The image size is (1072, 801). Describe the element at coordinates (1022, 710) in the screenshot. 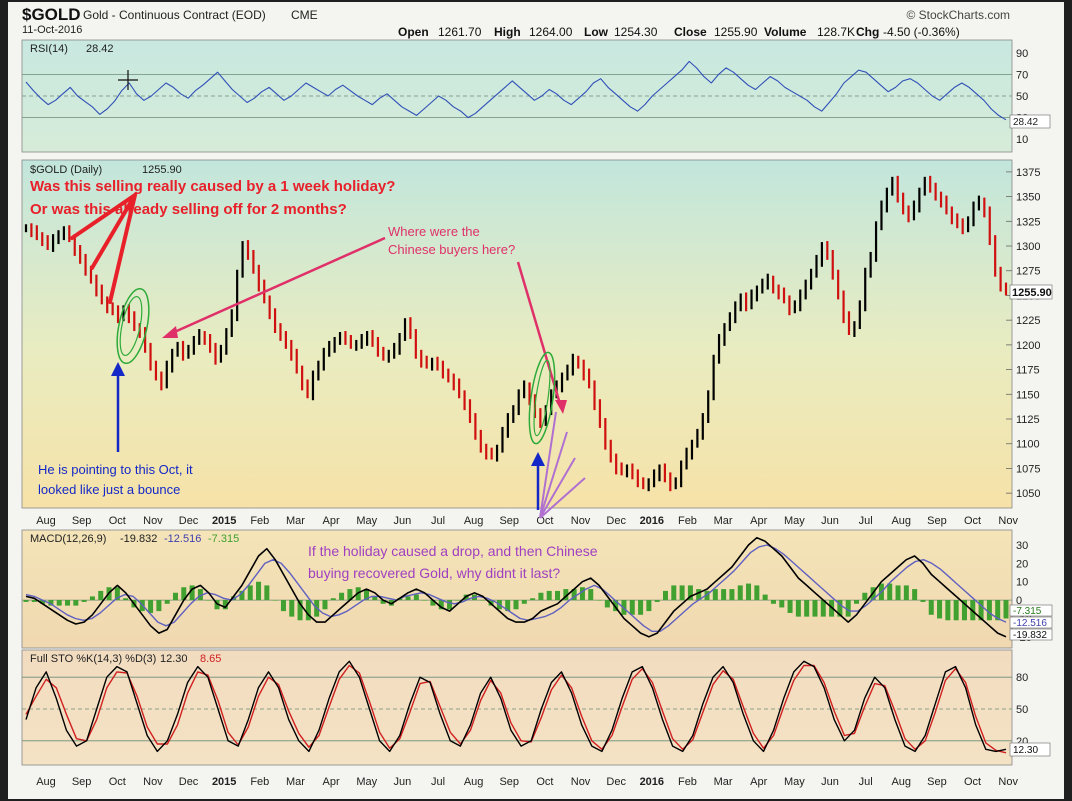

I see `sto-y-tick: 50` at that location.